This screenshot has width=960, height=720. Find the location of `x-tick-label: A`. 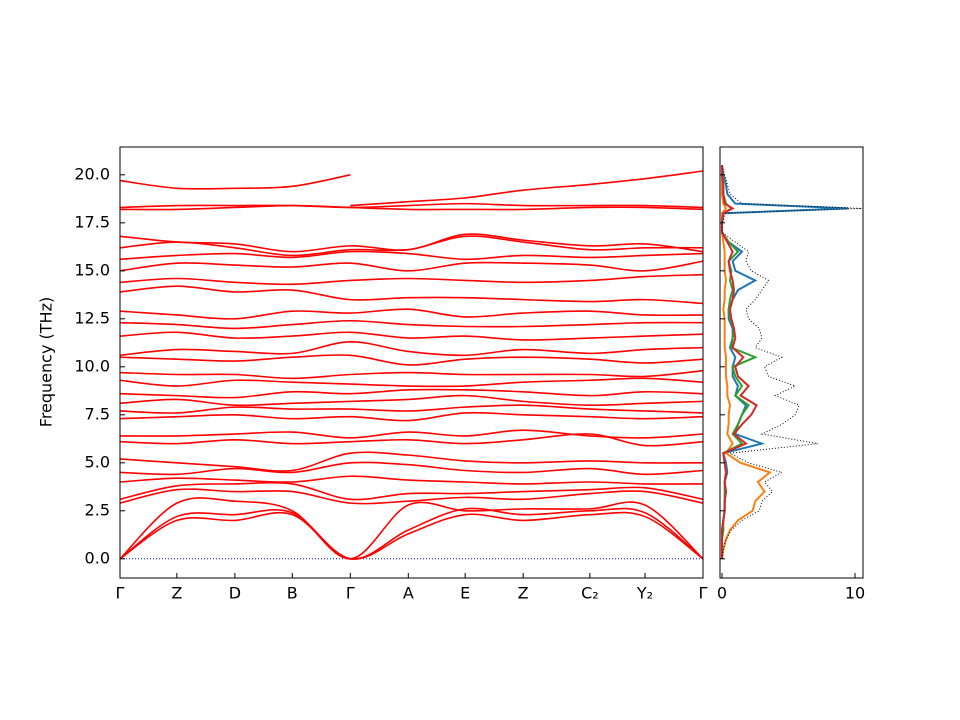

x-tick-label: A is located at coordinates (408, 593).